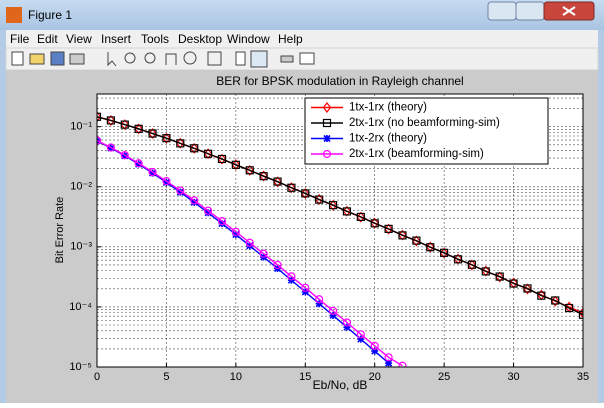 Image resolution: width=604 pixels, height=408 pixels. I want to click on menu-item: Tools, so click(155, 39).